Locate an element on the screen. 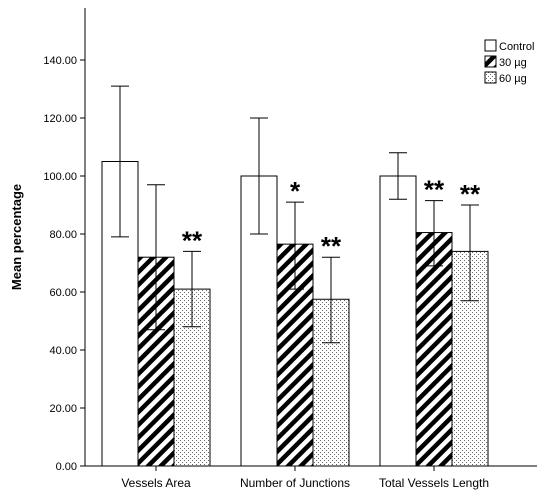 Image resolution: width=550 pixels, height=500 pixels. y-tick-label: 20.00 is located at coordinates (63, 409).